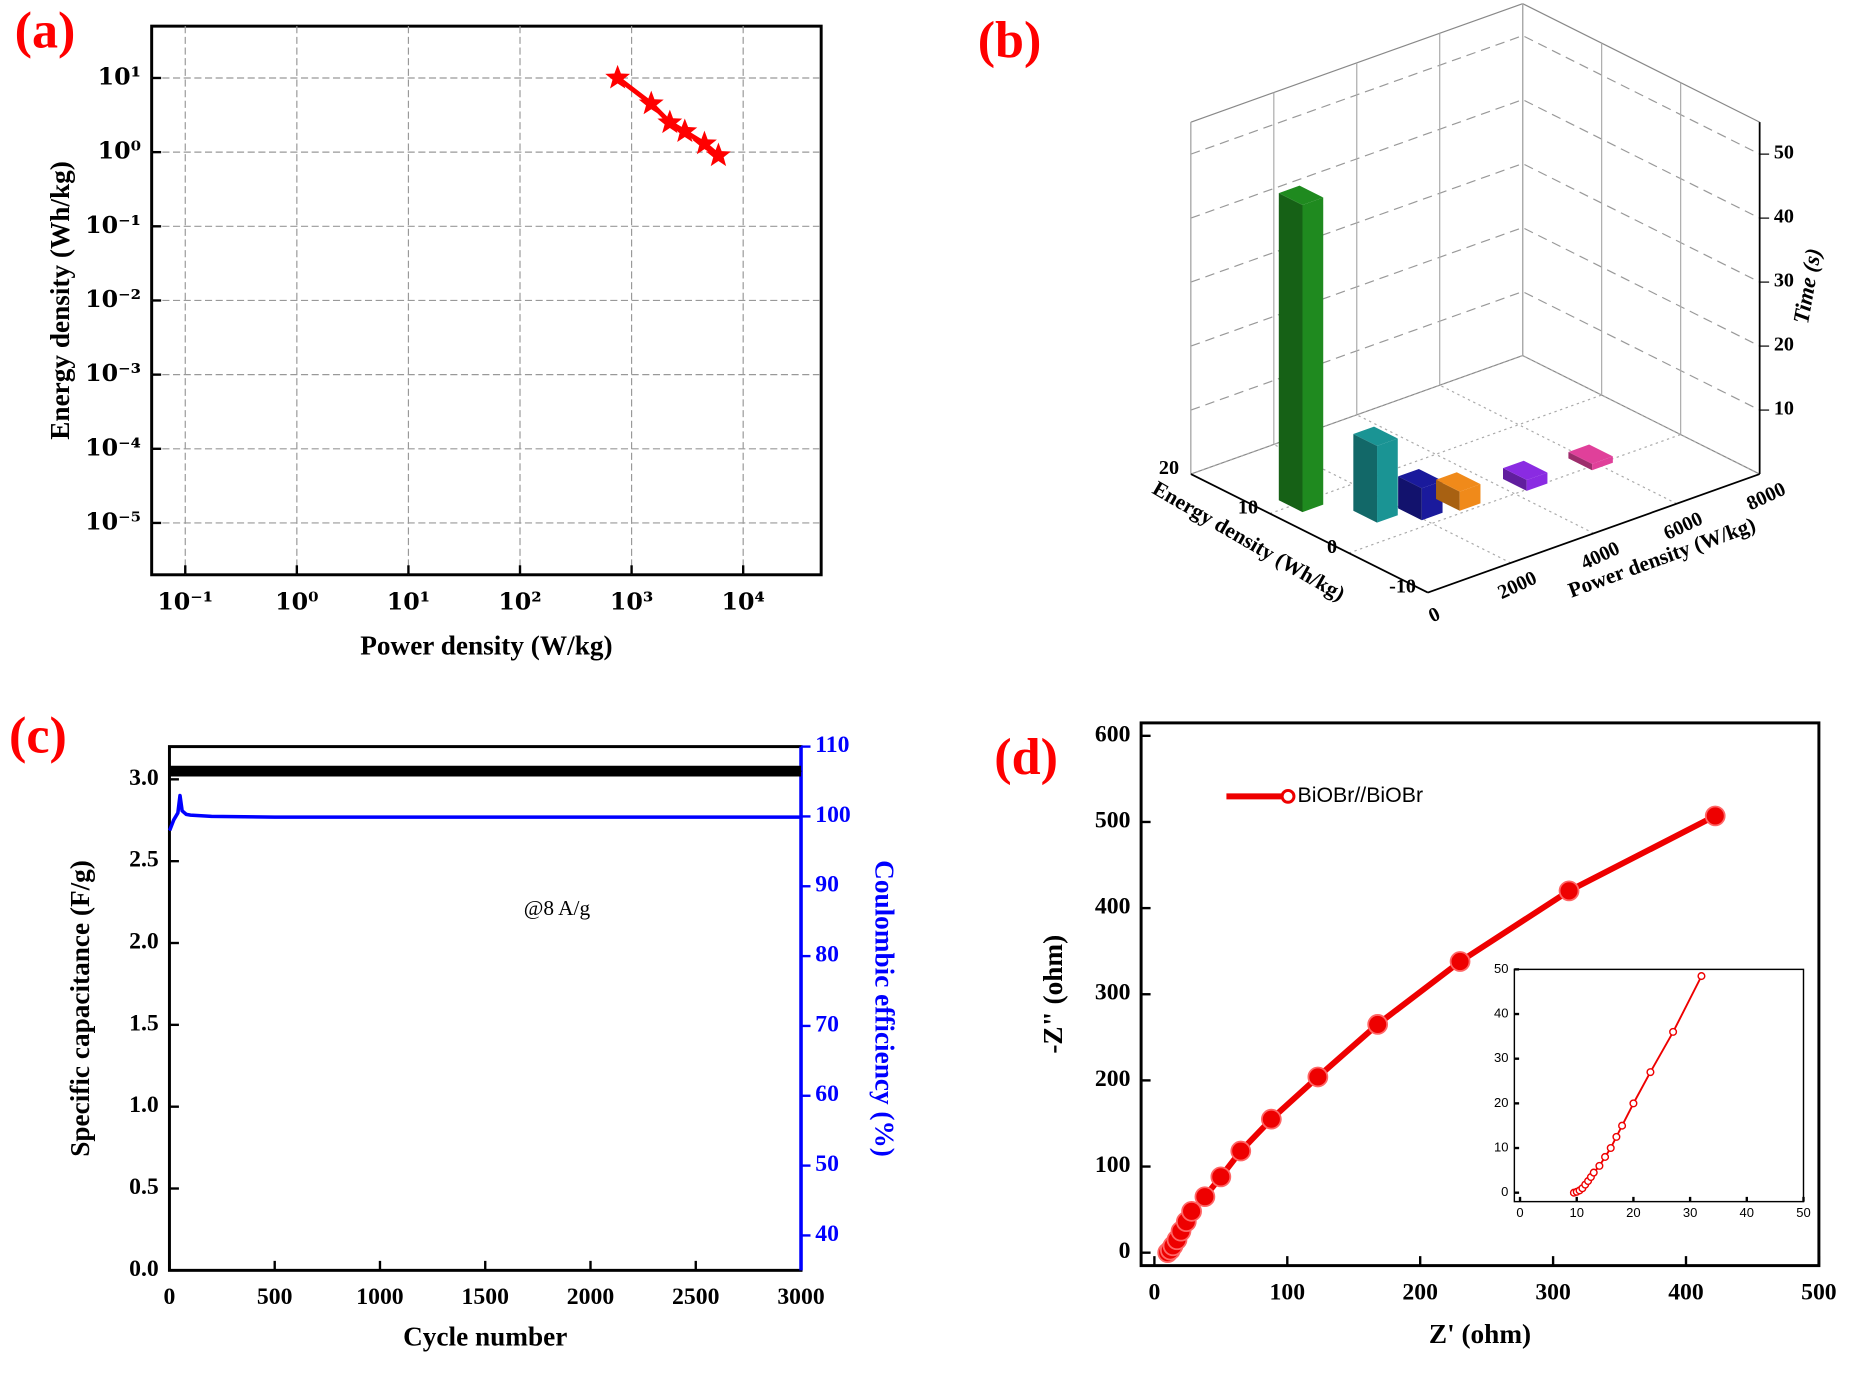  Describe the element at coordinates (1819, 1292) in the screenshot. I see `x-tick-label: 500` at that location.